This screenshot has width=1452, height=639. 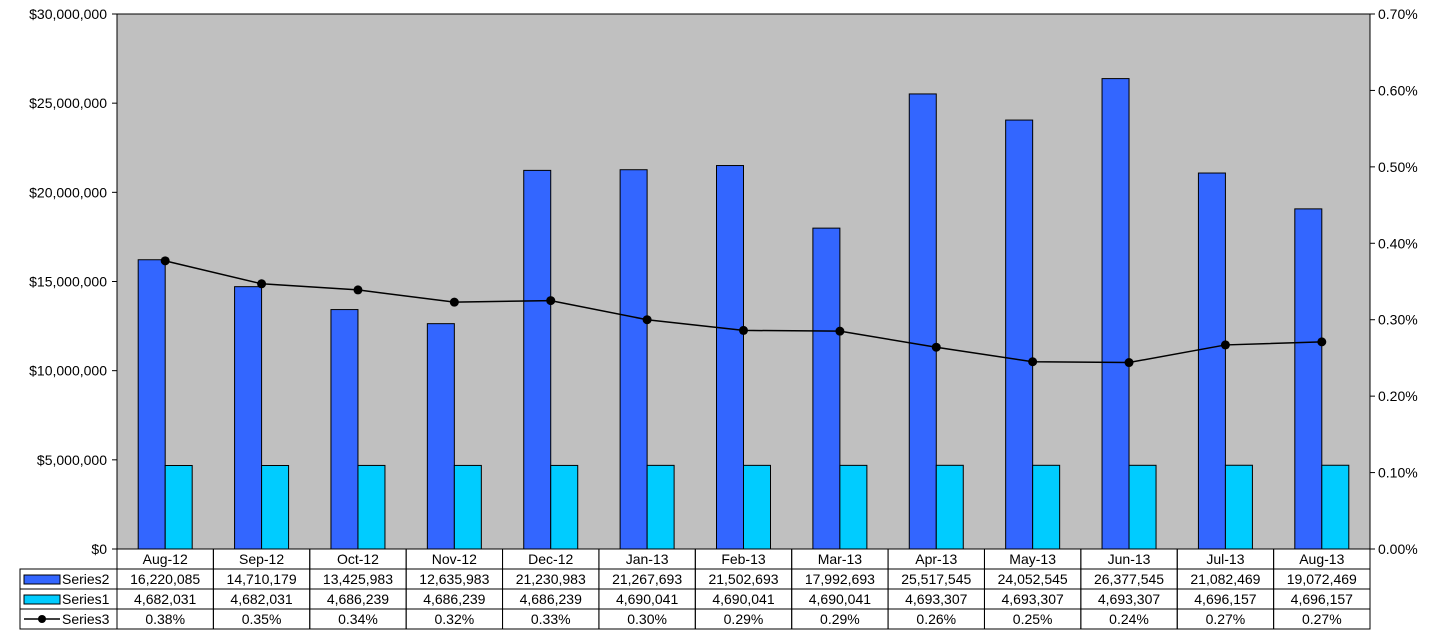 What do you see at coordinates (262, 579) in the screenshot?
I see `data-label-series2: 14,710,179` at bounding box center [262, 579].